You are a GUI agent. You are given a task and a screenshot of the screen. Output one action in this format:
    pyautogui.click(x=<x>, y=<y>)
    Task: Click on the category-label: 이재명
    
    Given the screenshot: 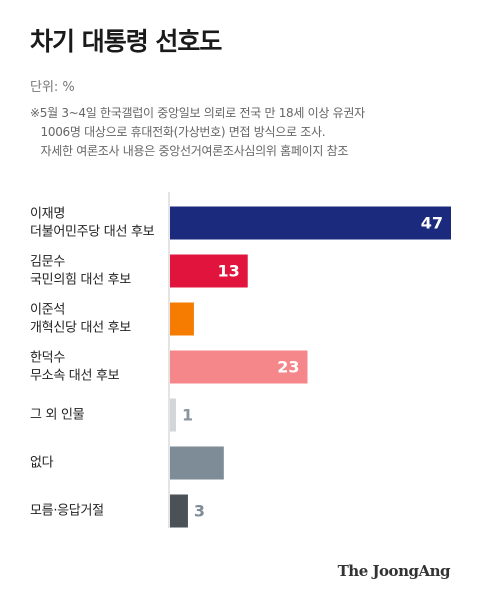 What is the action you would take?
    pyautogui.click(x=47, y=214)
    